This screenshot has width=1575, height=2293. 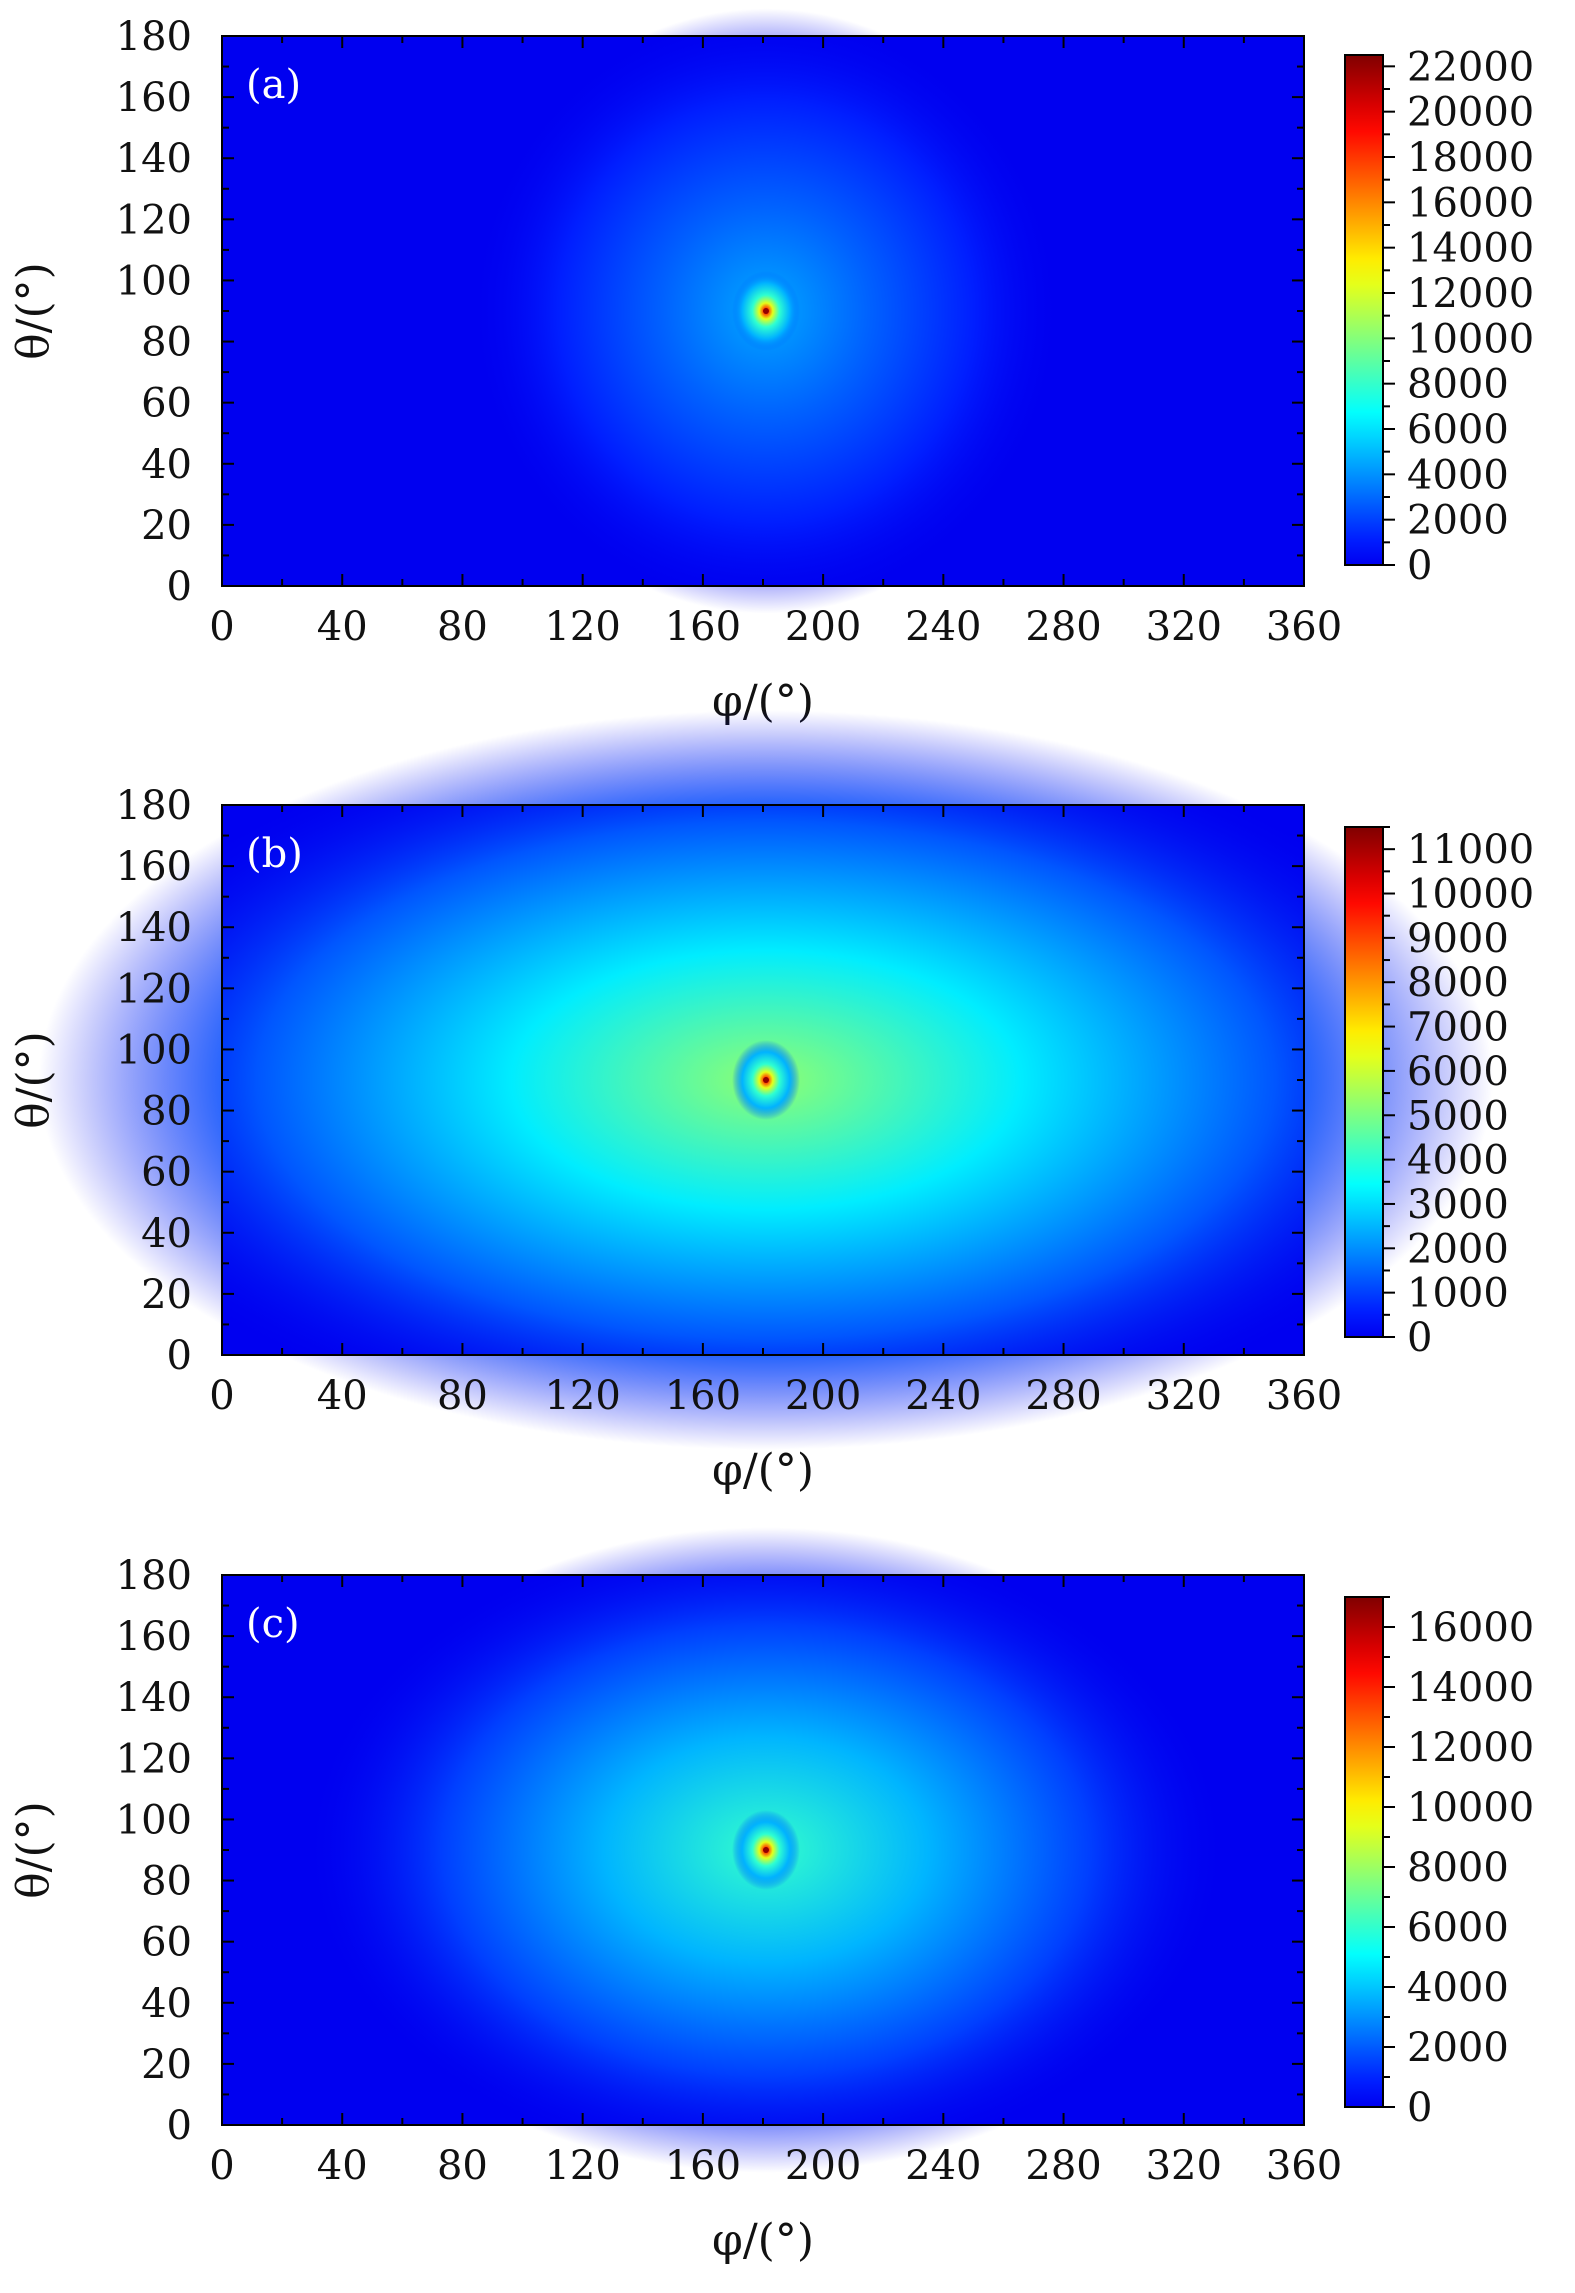 What do you see at coordinates (1470, 158) in the screenshot?
I see `colorbar-tick-label: 18000` at bounding box center [1470, 158].